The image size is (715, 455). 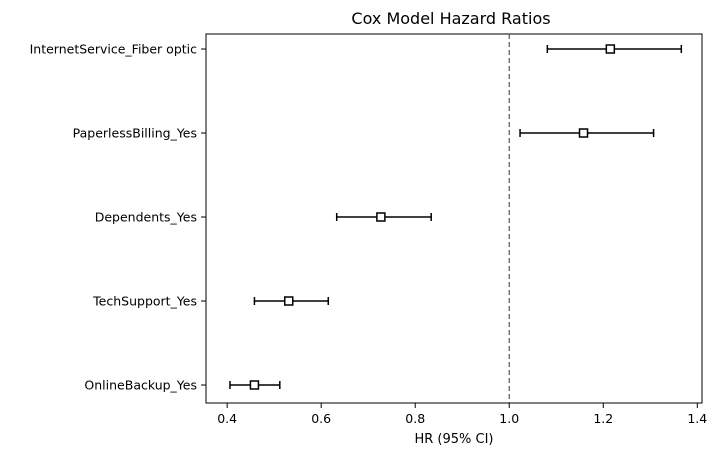 What do you see at coordinates (140, 385) in the screenshot?
I see `y-tick-label: OnlineBackup_Yes` at bounding box center [140, 385].